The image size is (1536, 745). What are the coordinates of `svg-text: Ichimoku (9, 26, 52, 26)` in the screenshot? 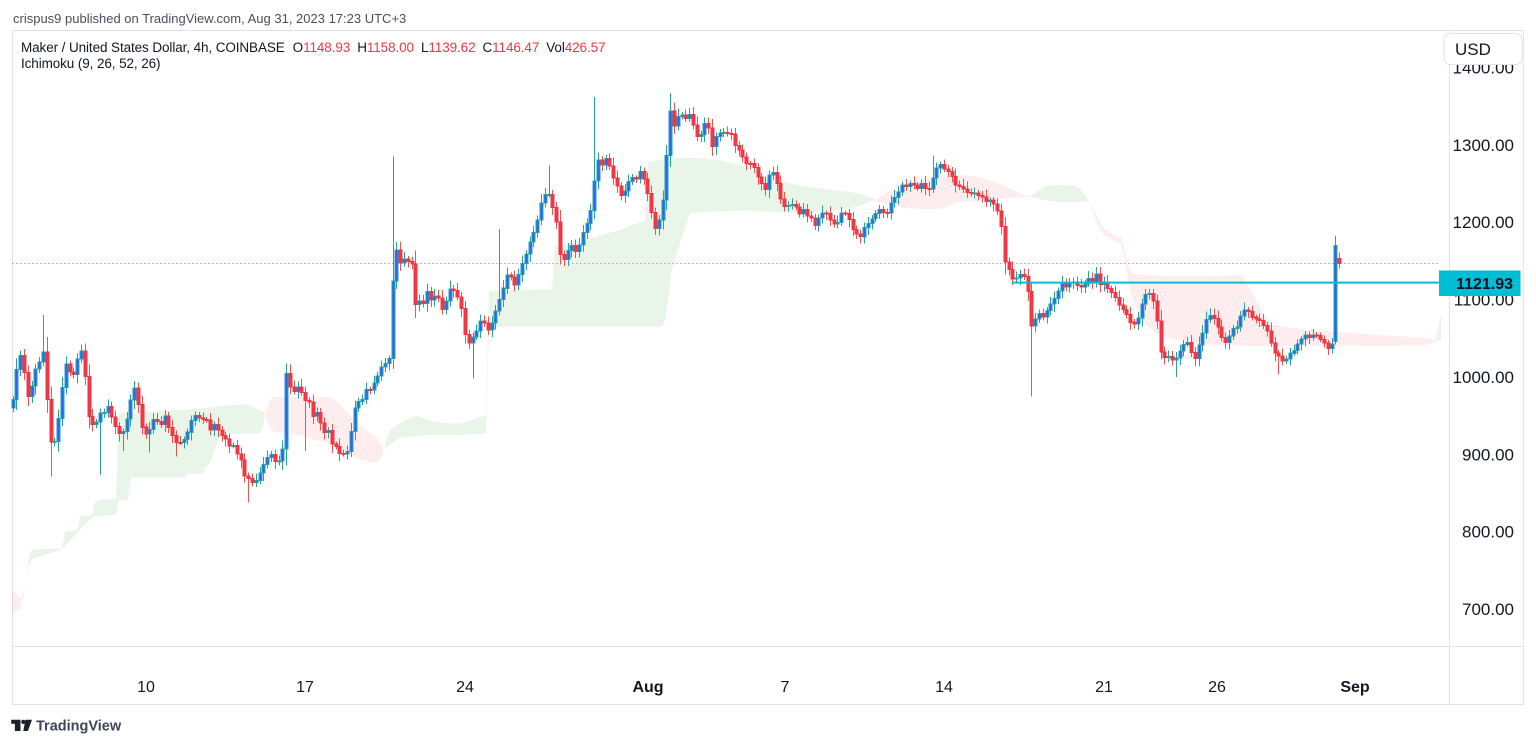 It's located at (90, 63).